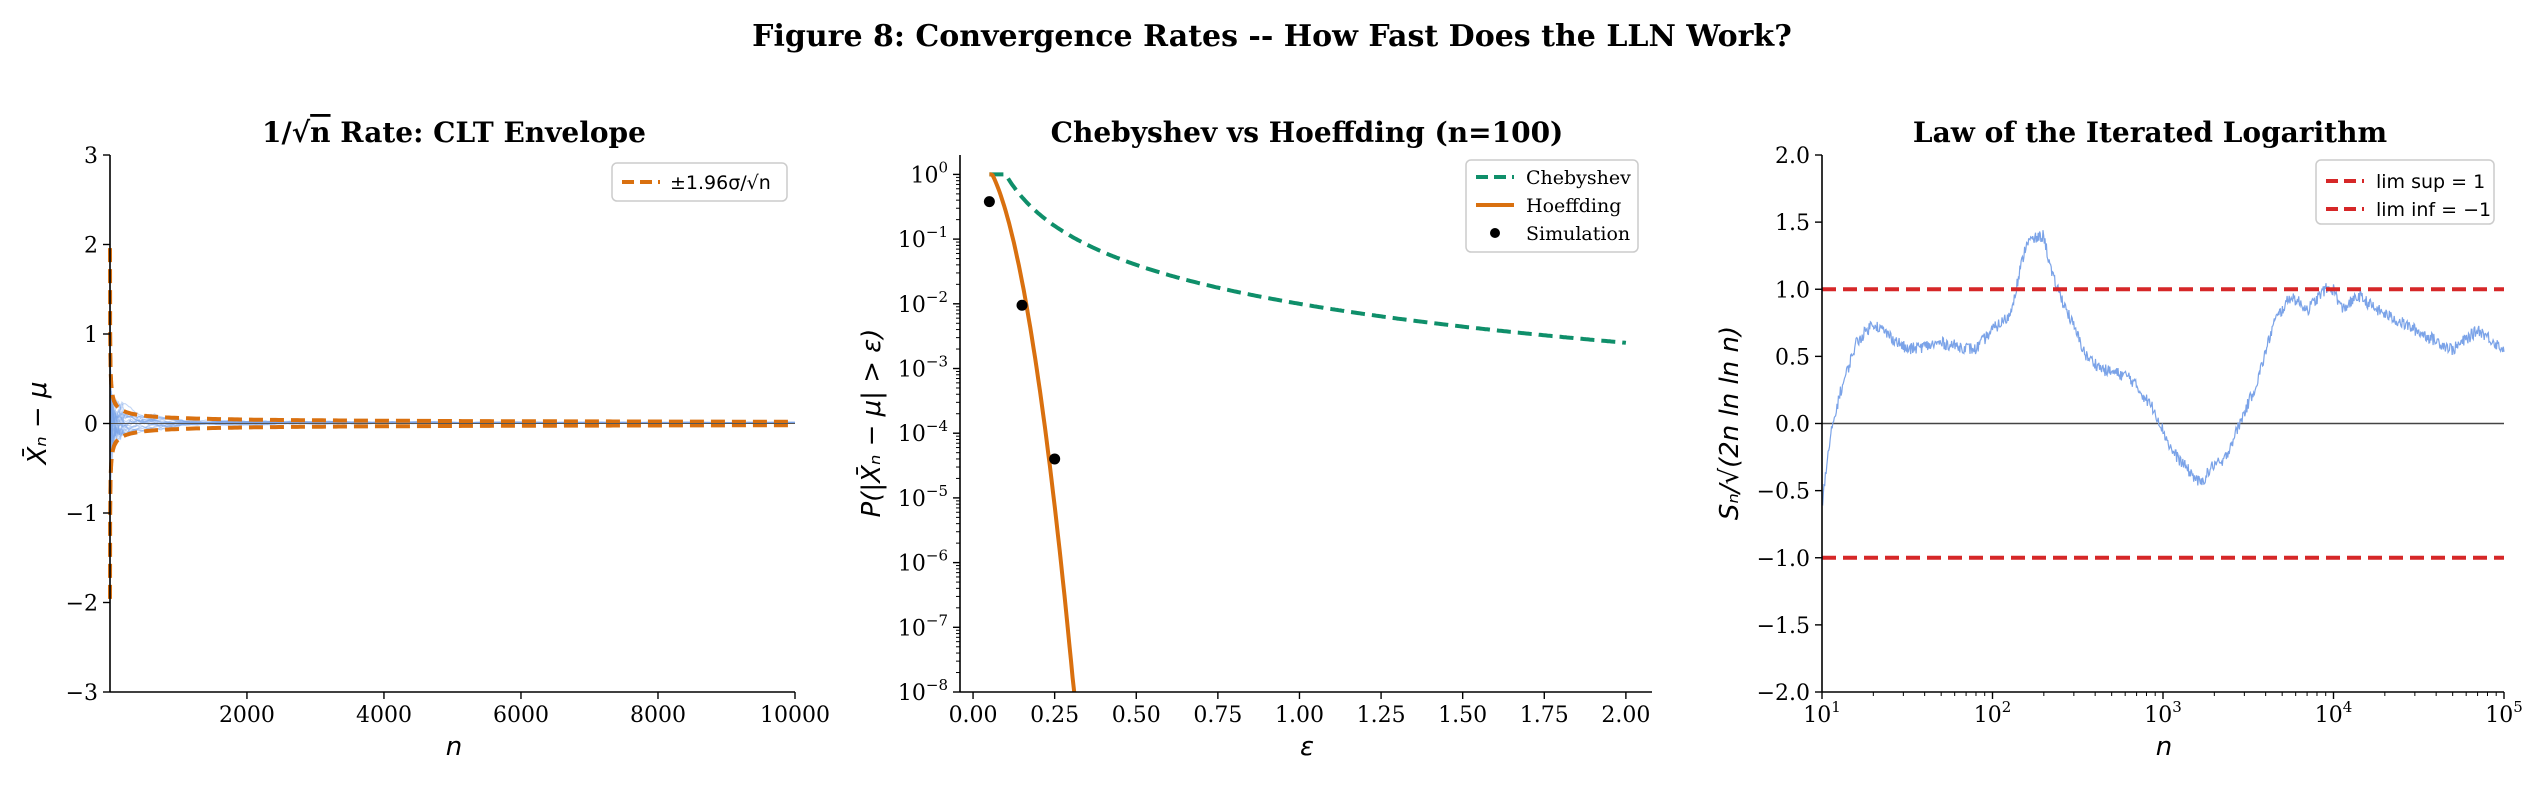 The height and width of the screenshot is (785, 2545). What do you see at coordinates (1217, 715) in the screenshot?
I see `panel2-xtick-label: 0.75` at bounding box center [1217, 715].